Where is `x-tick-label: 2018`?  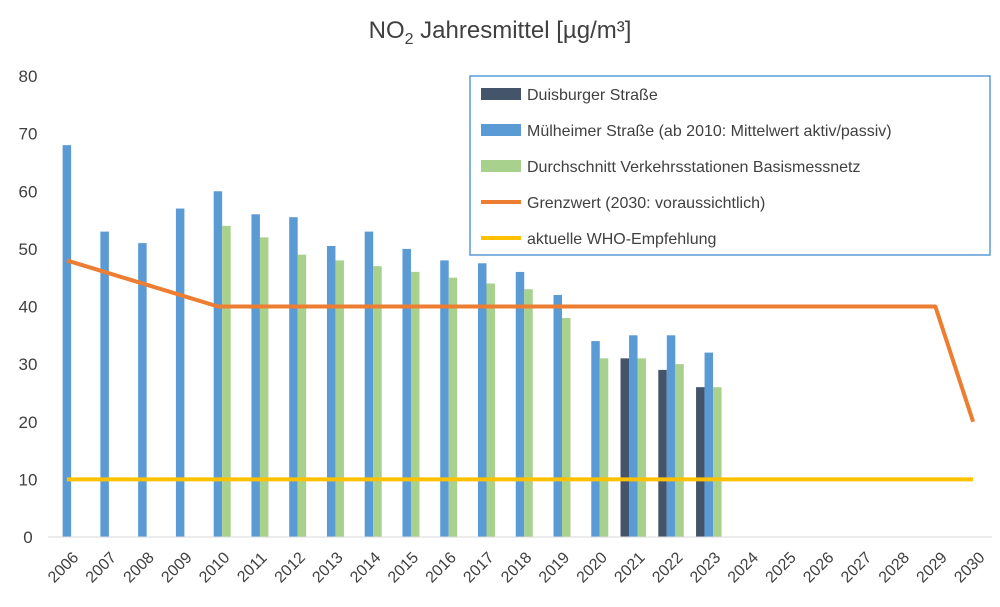 x-tick-label: 2018 is located at coordinates (516, 567).